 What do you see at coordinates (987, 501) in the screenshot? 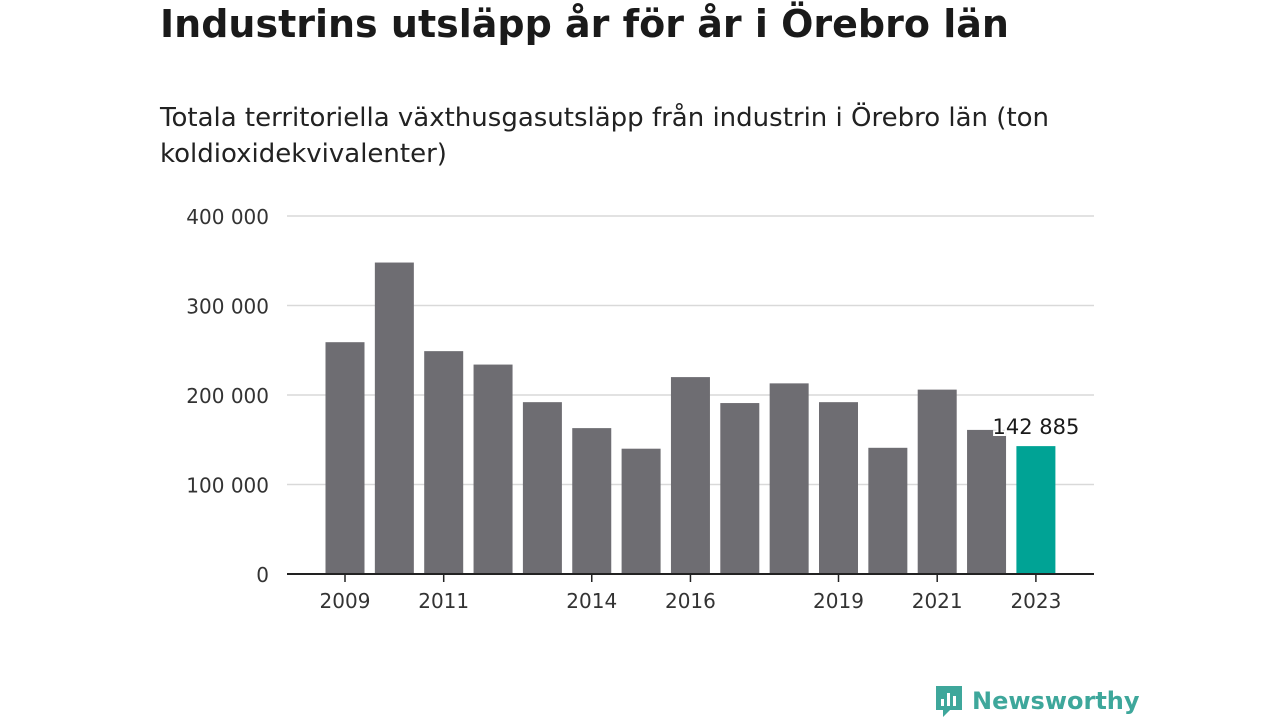
I see `bar-2022` at bounding box center [987, 501].